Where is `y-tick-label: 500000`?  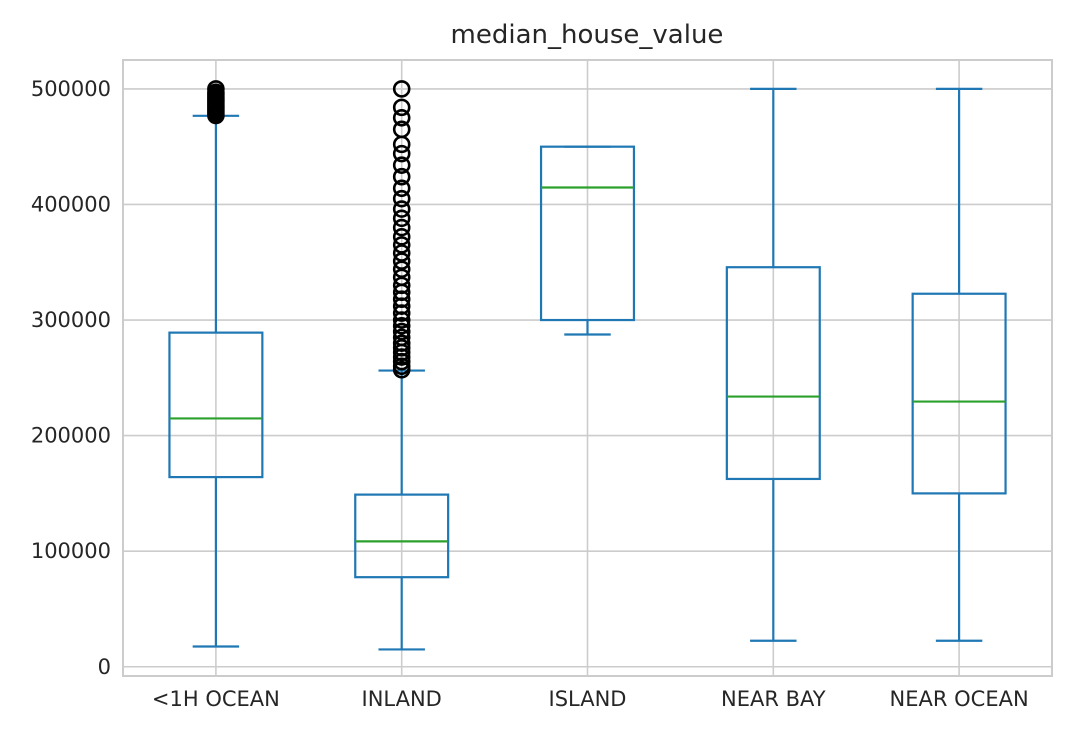
y-tick-label: 500000 is located at coordinates (71, 89).